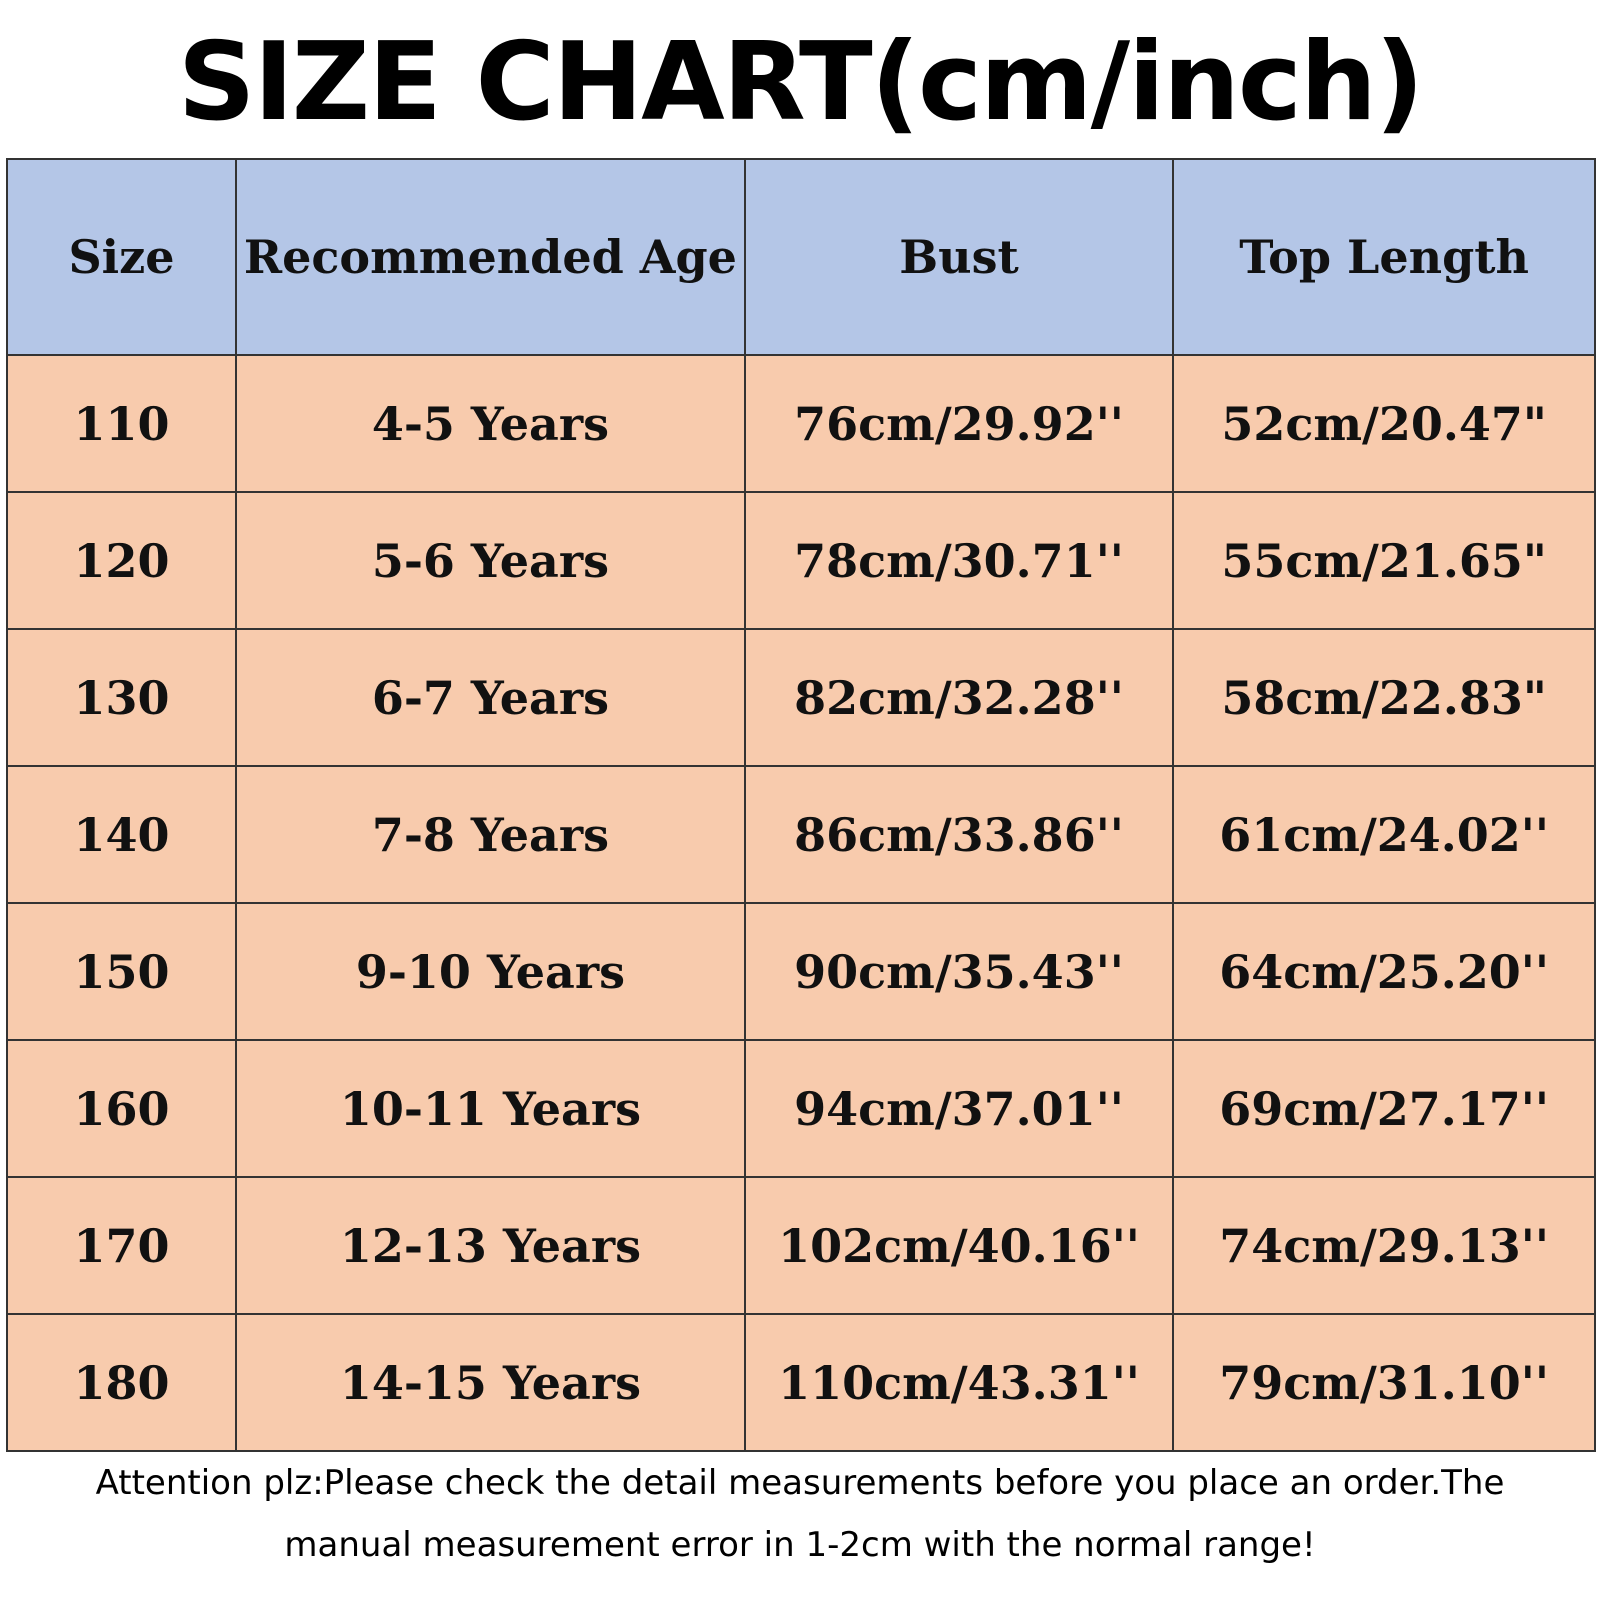  I want to click on table-row: 160 10-11 Years 94cm/37.01'' 69cm/27.17'', so click(801, 1108).